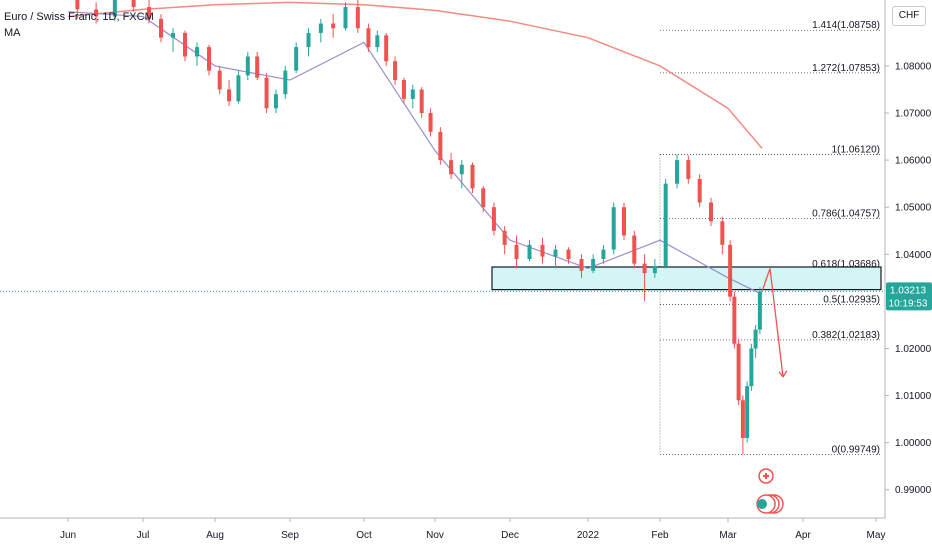  Describe the element at coordinates (876, 535) in the screenshot. I see `x-tick-label: May` at that location.